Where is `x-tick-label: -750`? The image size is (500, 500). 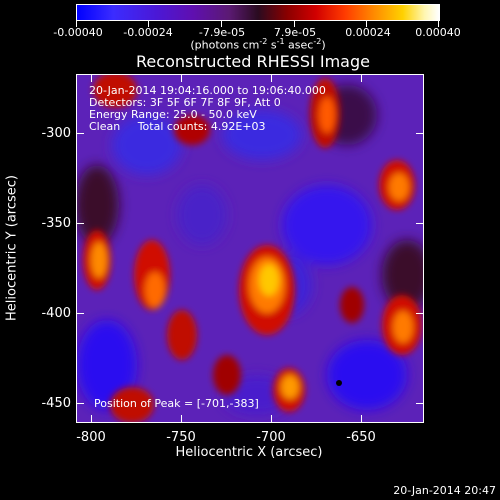 x-tick-label: -750 is located at coordinates (181, 437).